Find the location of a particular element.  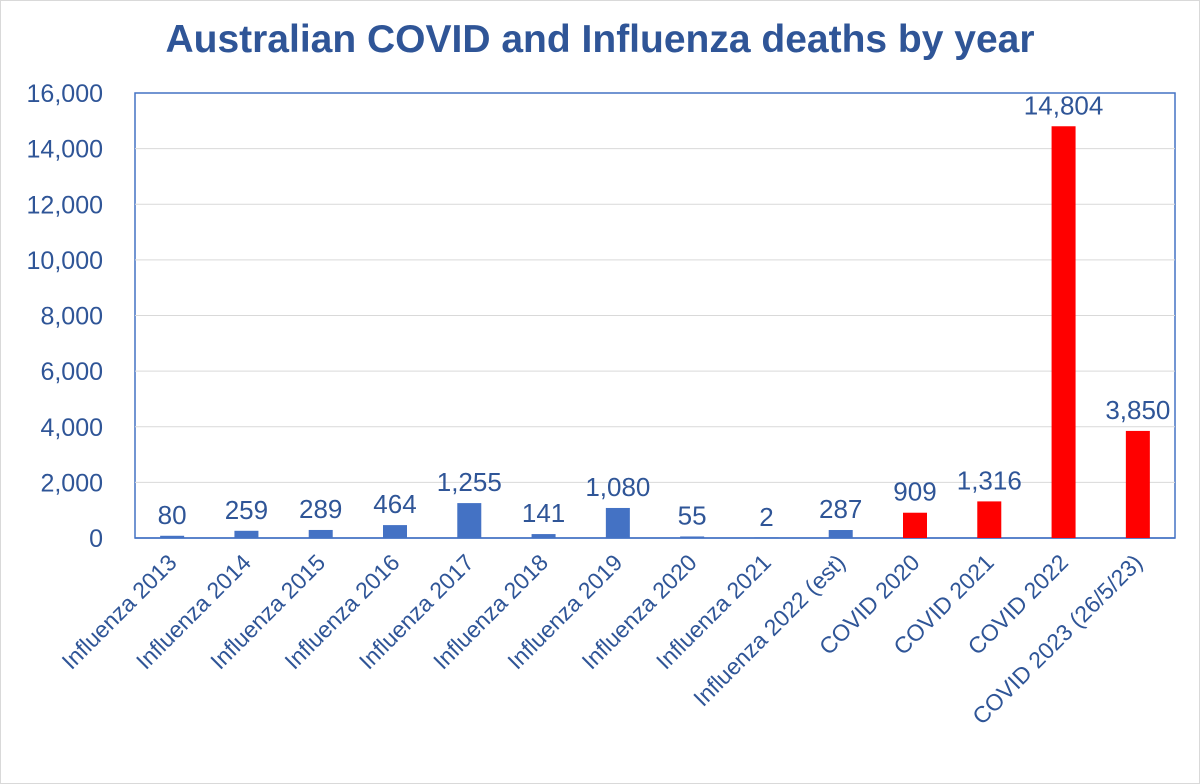

y-tick-label: 2,000 is located at coordinates (71, 483).